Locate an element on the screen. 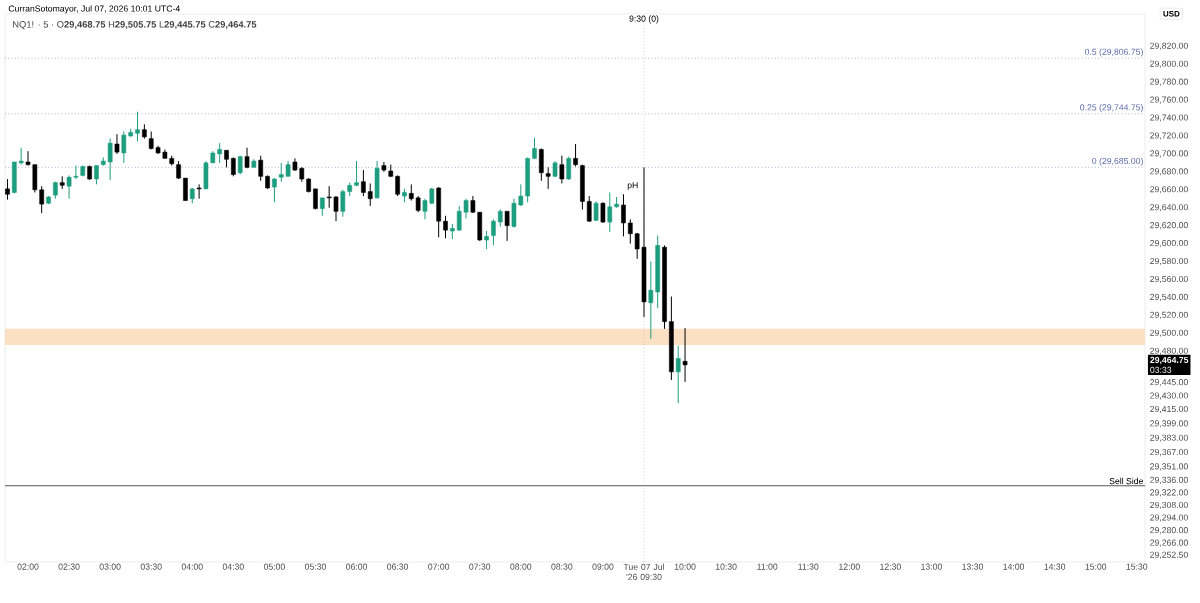  x-tick-label: 13:30 is located at coordinates (973, 566).